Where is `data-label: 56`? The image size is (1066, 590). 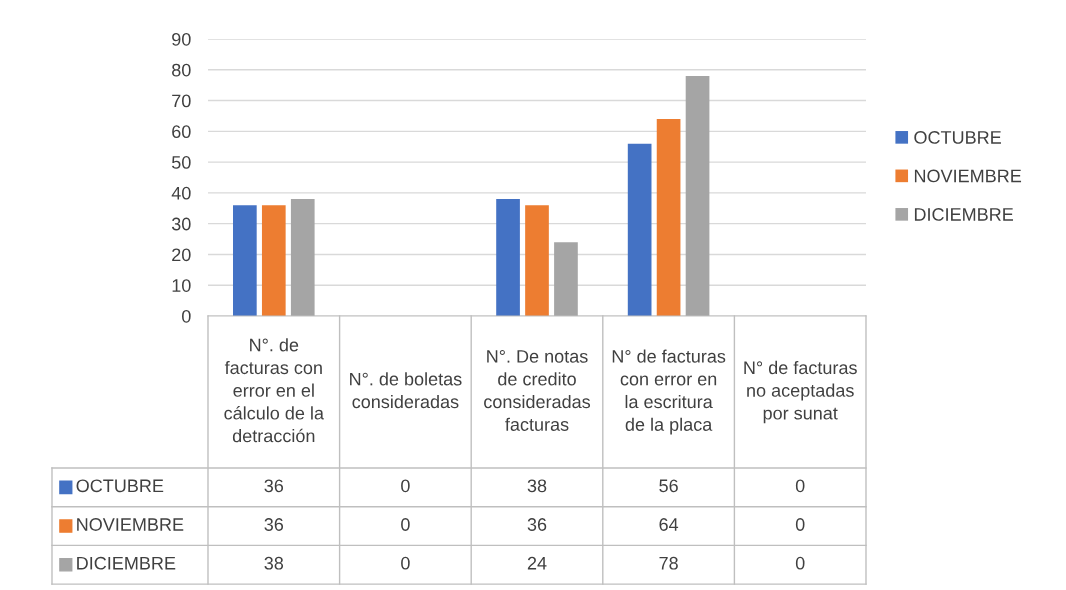 data-label: 56 is located at coordinates (668, 486).